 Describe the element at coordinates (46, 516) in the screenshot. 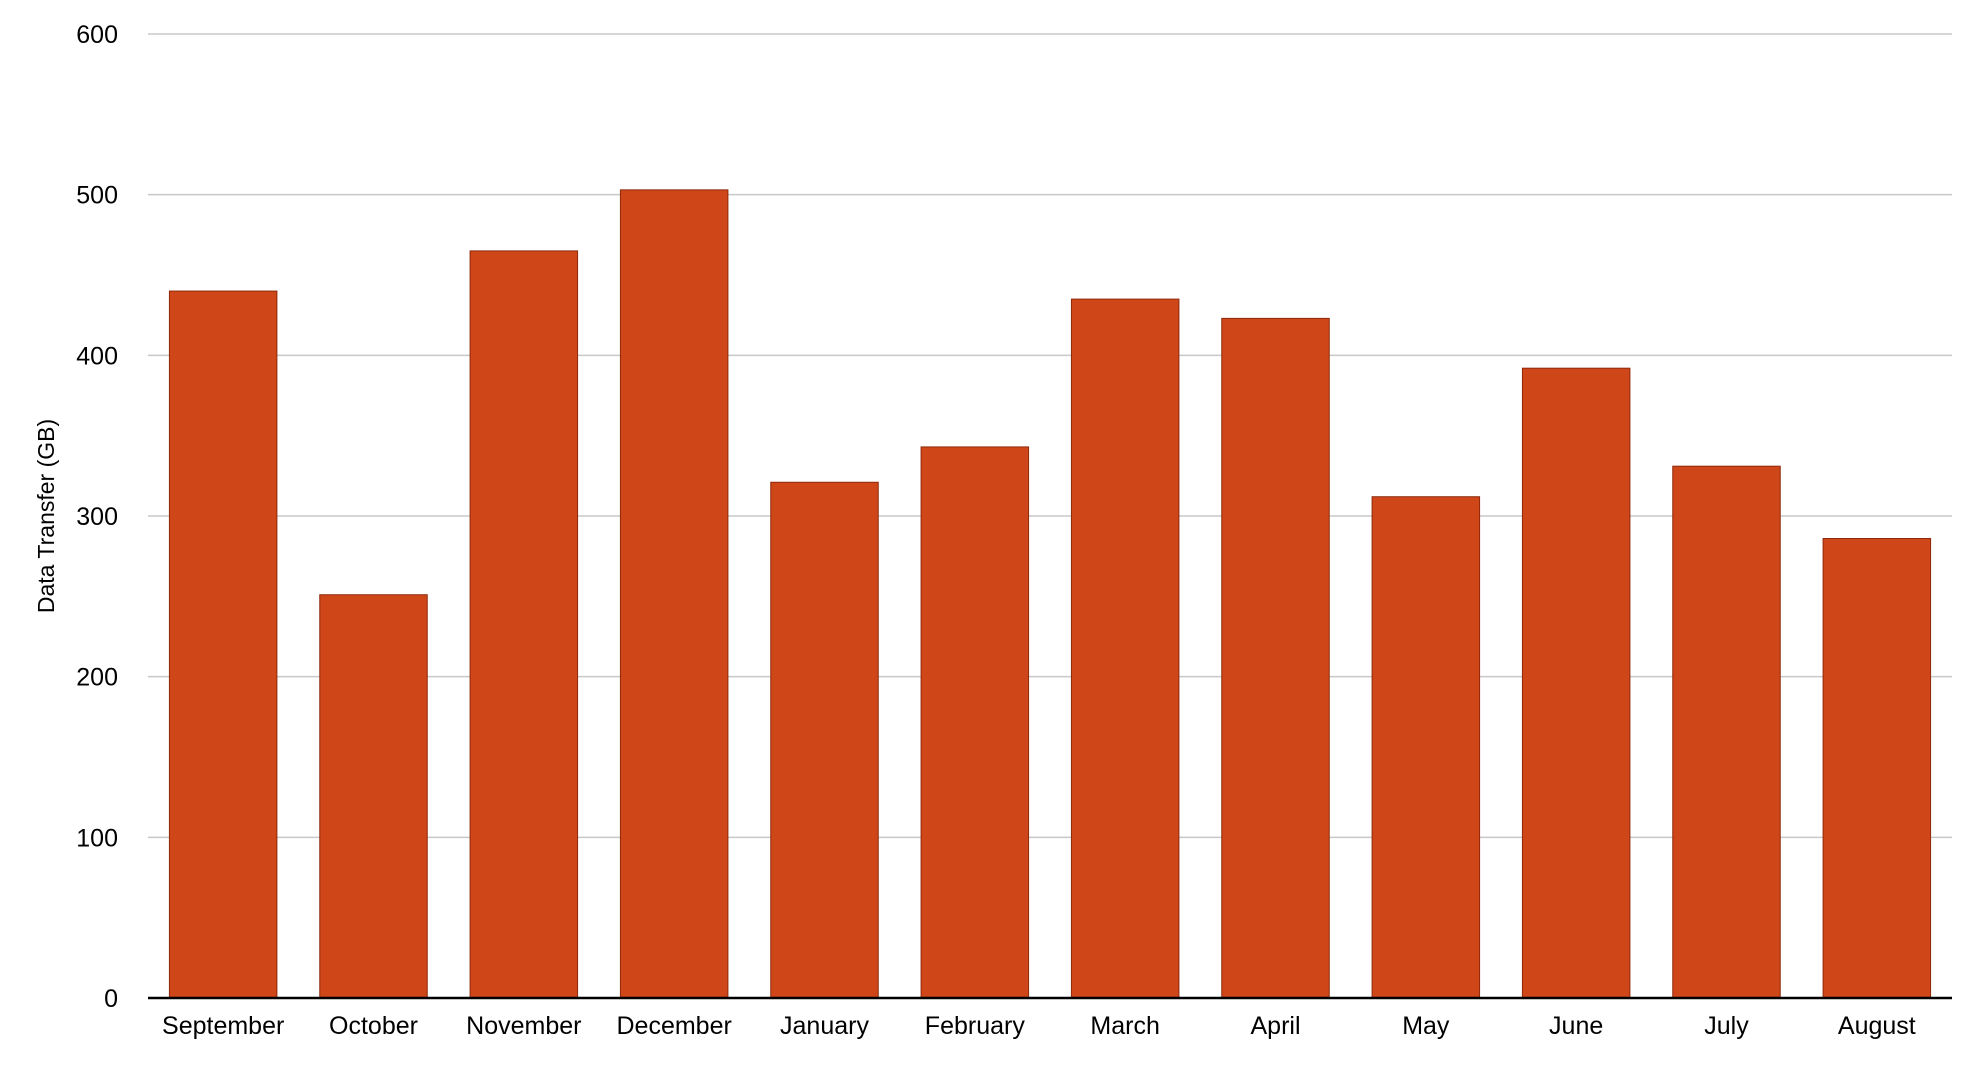

I see `y-axis-title: Data Transfer (GB)` at that location.